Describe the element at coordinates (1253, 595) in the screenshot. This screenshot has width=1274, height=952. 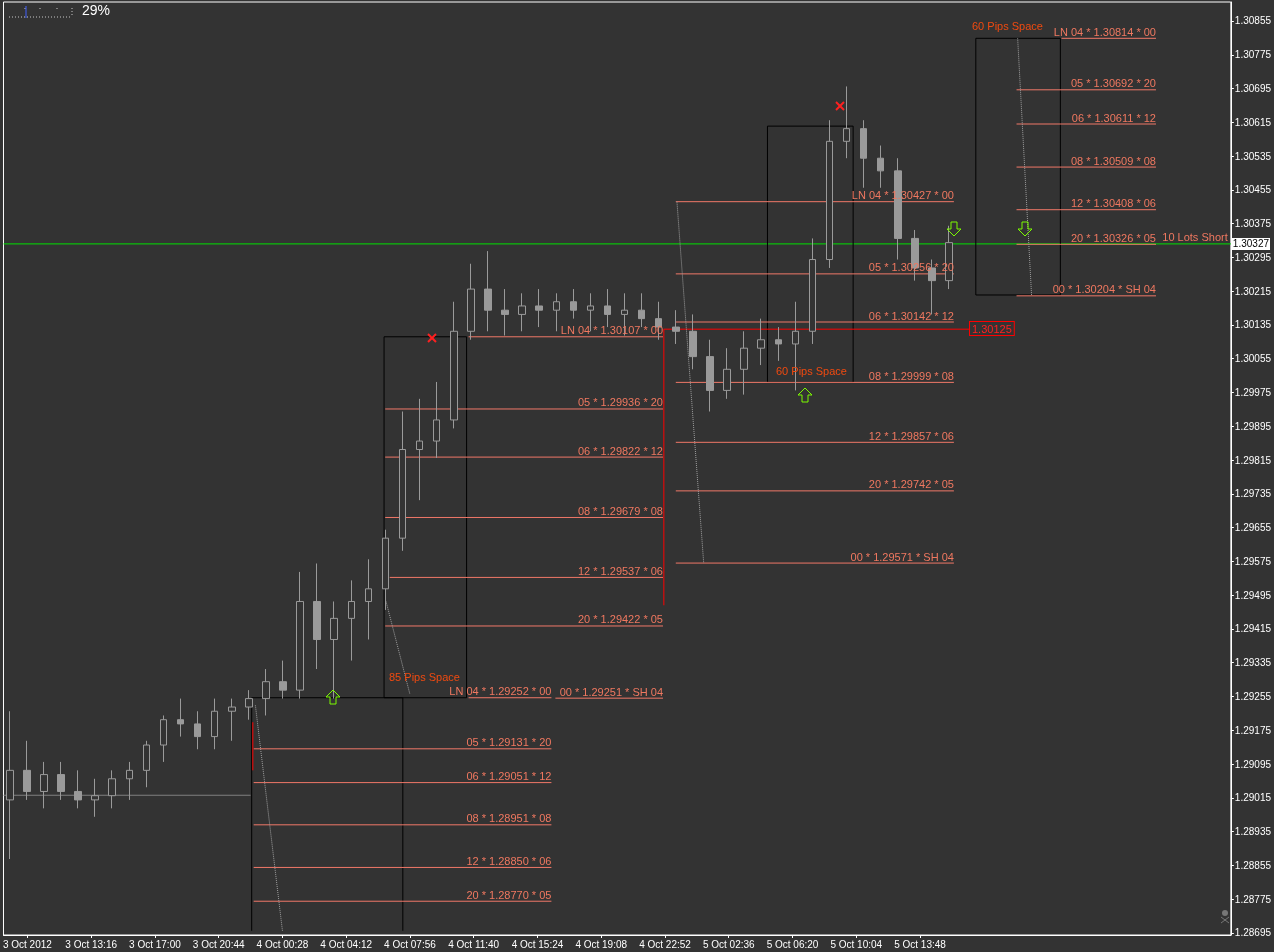
I see `y-tick-label: 1.29495` at that location.